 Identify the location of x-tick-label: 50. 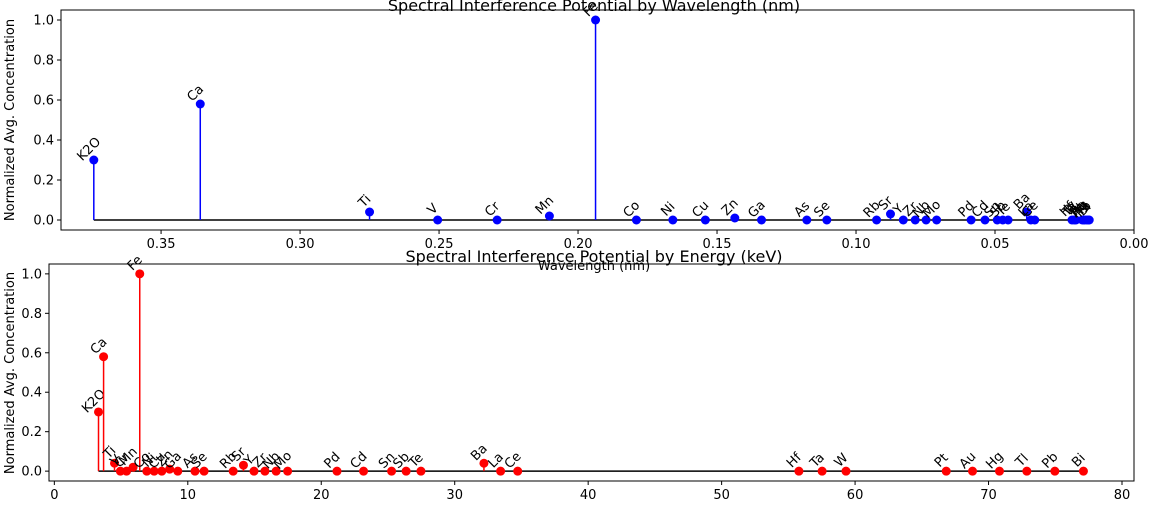
(721, 495).